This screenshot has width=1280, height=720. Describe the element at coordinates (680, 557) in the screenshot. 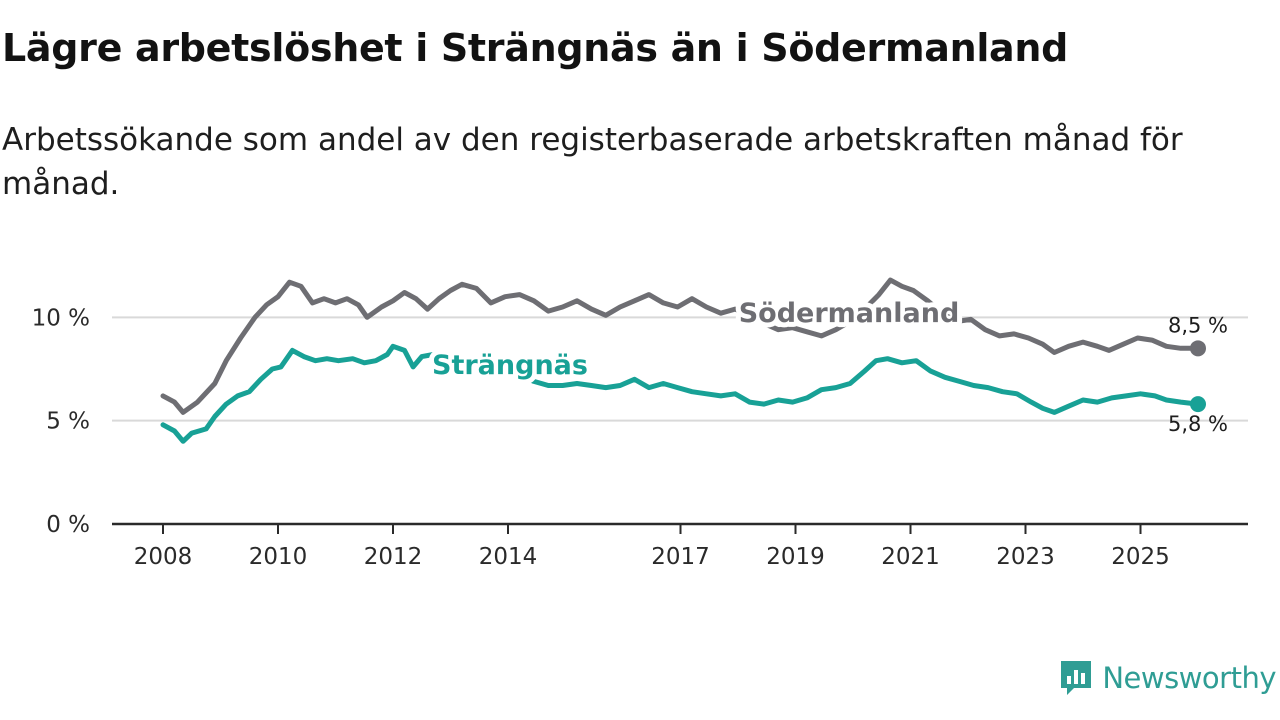

I see `x-tick-label: 2017` at that location.